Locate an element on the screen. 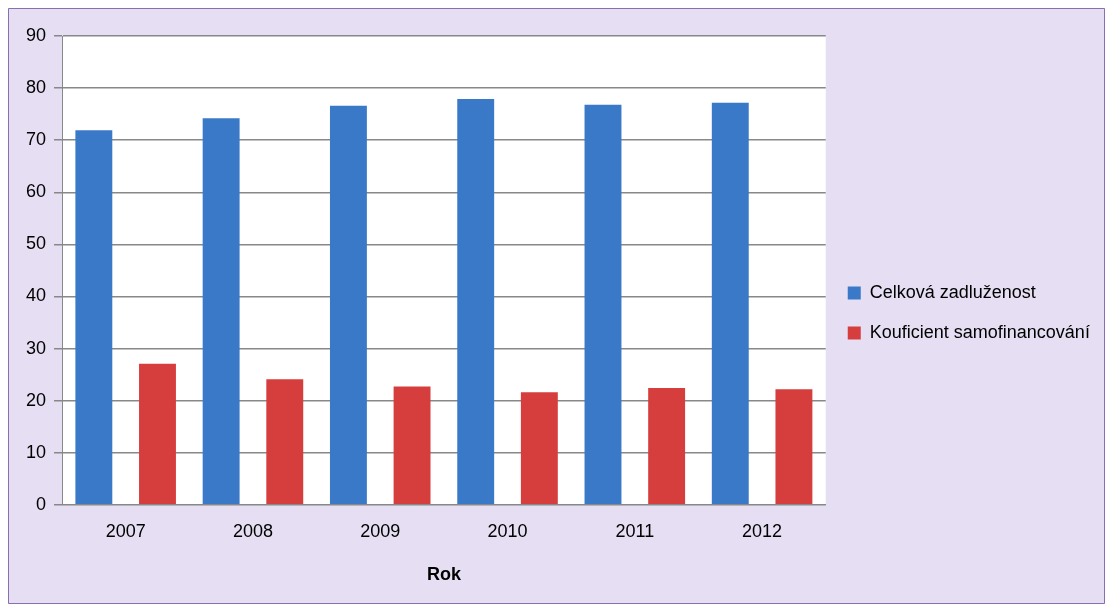  y-tick-label: 80 is located at coordinates (36, 87).